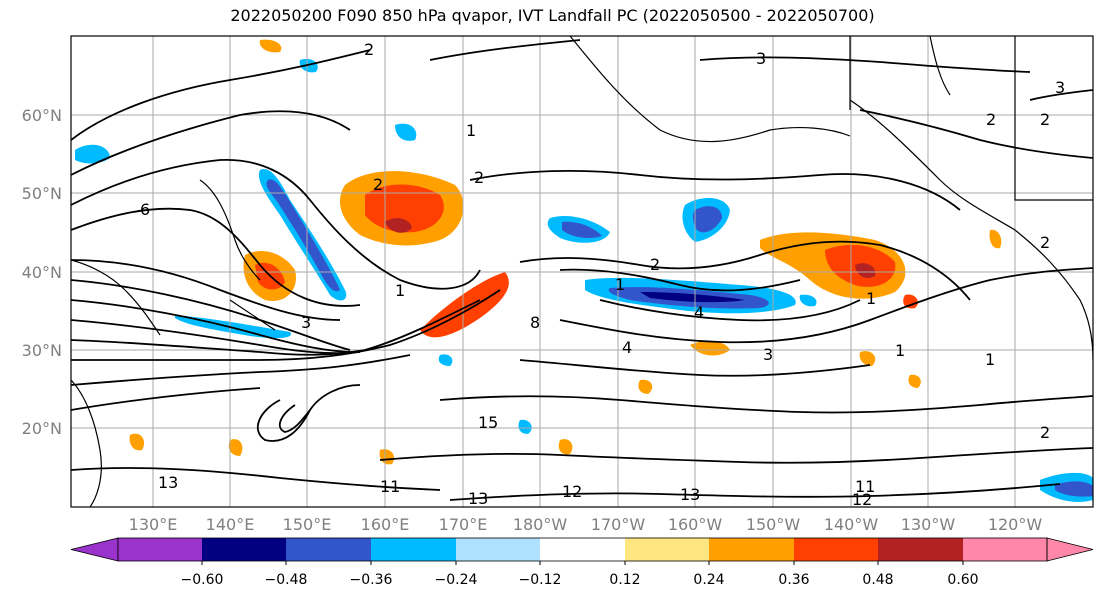 The width and height of the screenshot is (1105, 601). I want to click on colorbar-tick-label: 0.12, so click(624, 580).